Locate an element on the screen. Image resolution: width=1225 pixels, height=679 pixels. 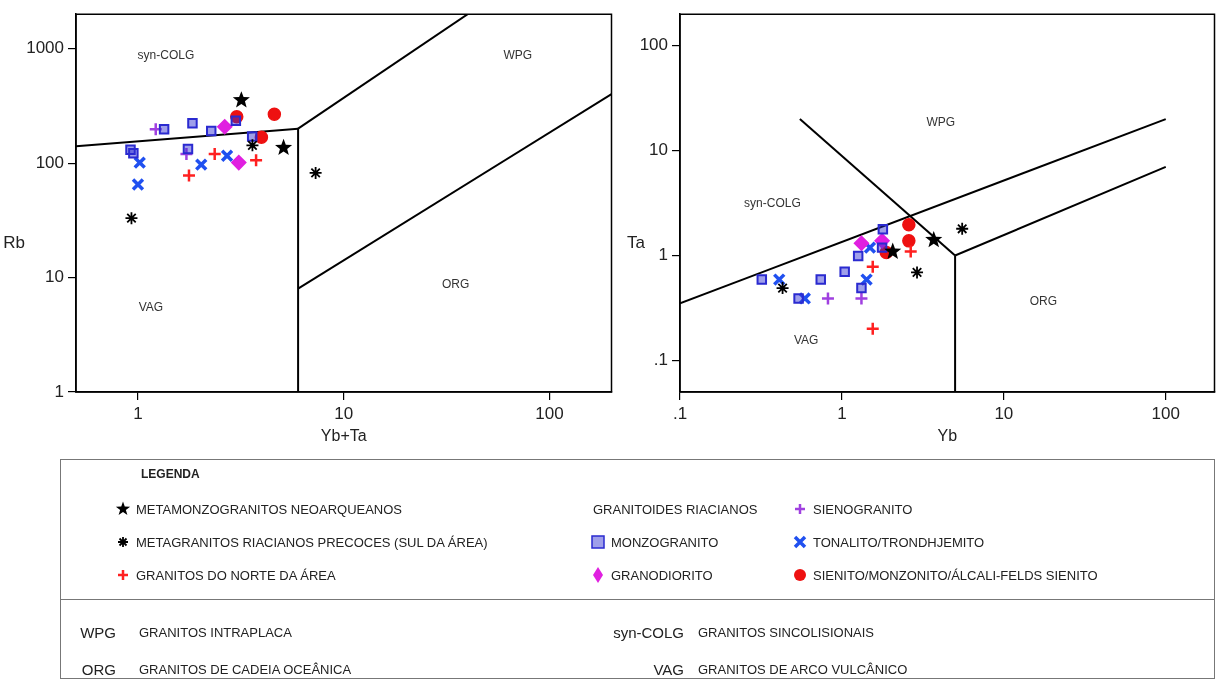
text: GRANITOIDES RIACIANOS is located at coordinates (675, 509).